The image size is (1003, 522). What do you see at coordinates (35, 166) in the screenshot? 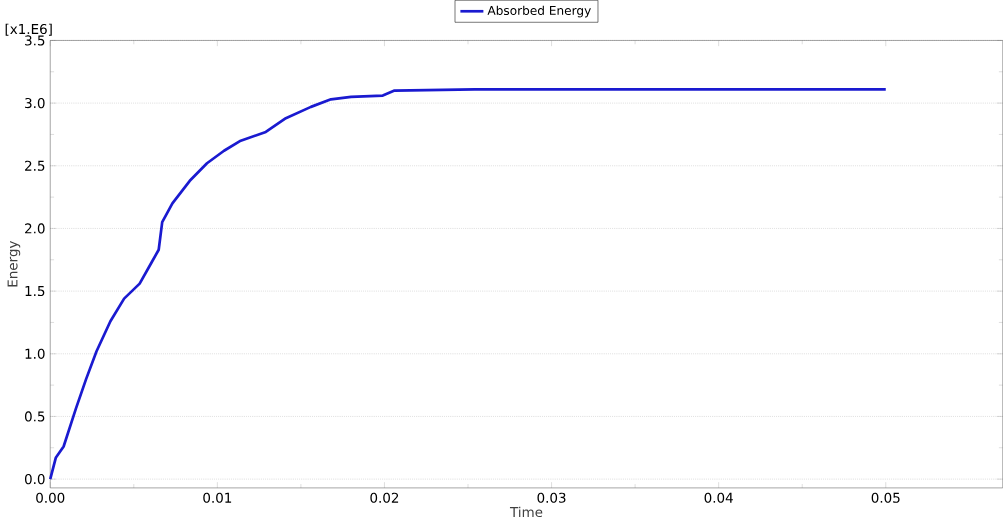
I see `y-tick-label: 2.5` at bounding box center [35, 166].